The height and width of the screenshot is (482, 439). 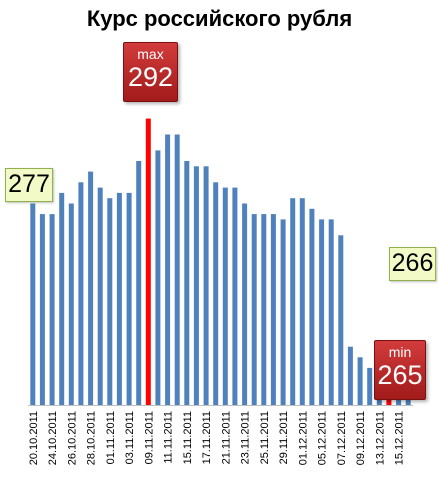 What do you see at coordinates (323, 438) in the screenshot?
I see `x-tick-label: 05.12.2011` at bounding box center [323, 438].